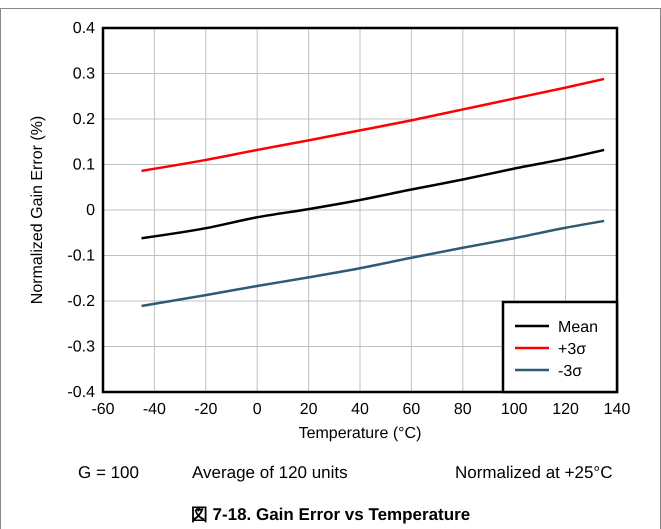 The height and width of the screenshot is (529, 661). What do you see at coordinates (570, 371) in the screenshot?
I see `legend-label: -3σ` at bounding box center [570, 371].